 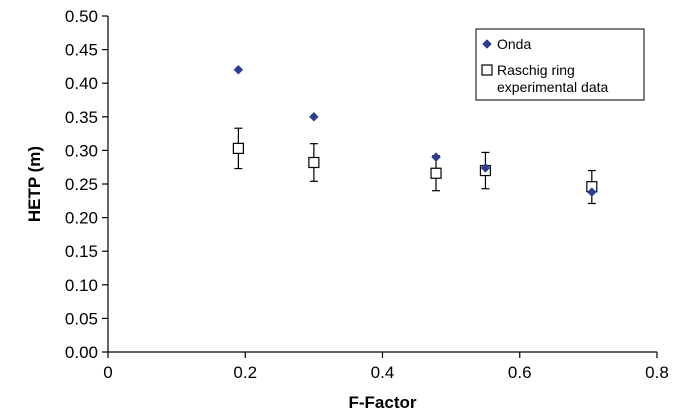 I want to click on y-tick-label: 0.35, so click(x=81, y=117).